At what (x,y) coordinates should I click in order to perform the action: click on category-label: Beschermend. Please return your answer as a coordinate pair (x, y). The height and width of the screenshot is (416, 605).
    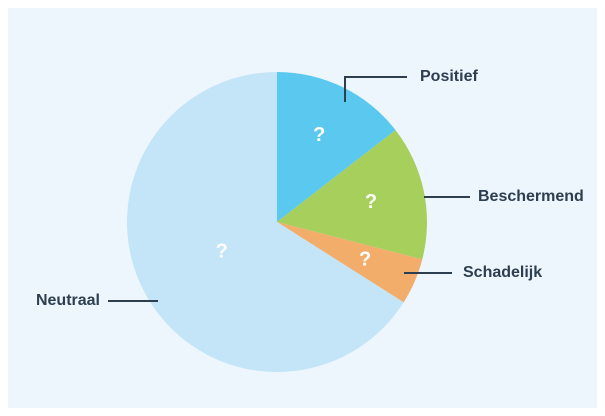
    Looking at the image, I should click on (531, 196).